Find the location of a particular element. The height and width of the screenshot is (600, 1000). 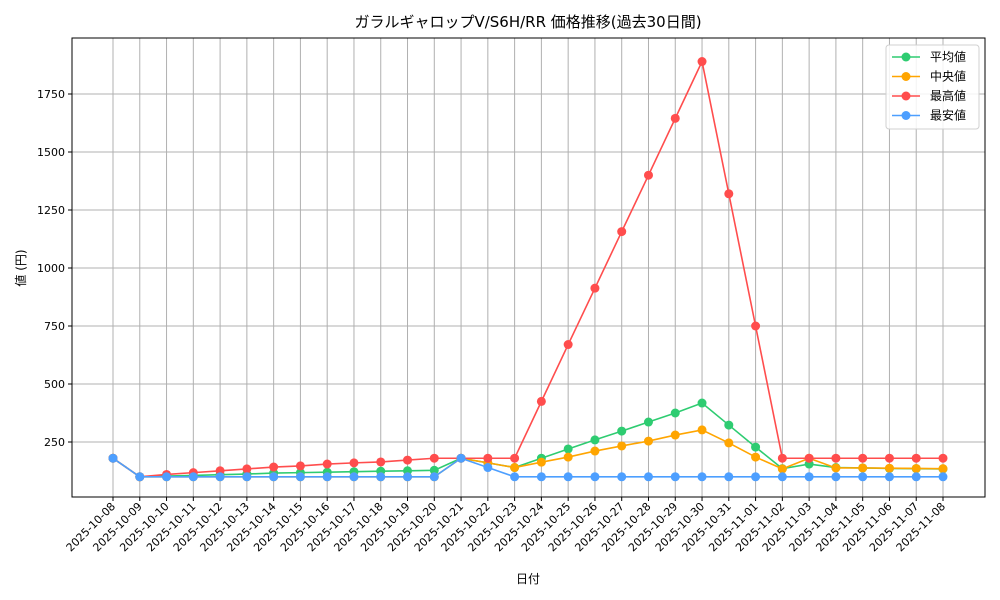

legend-label: 最高値 is located at coordinates (948, 95).